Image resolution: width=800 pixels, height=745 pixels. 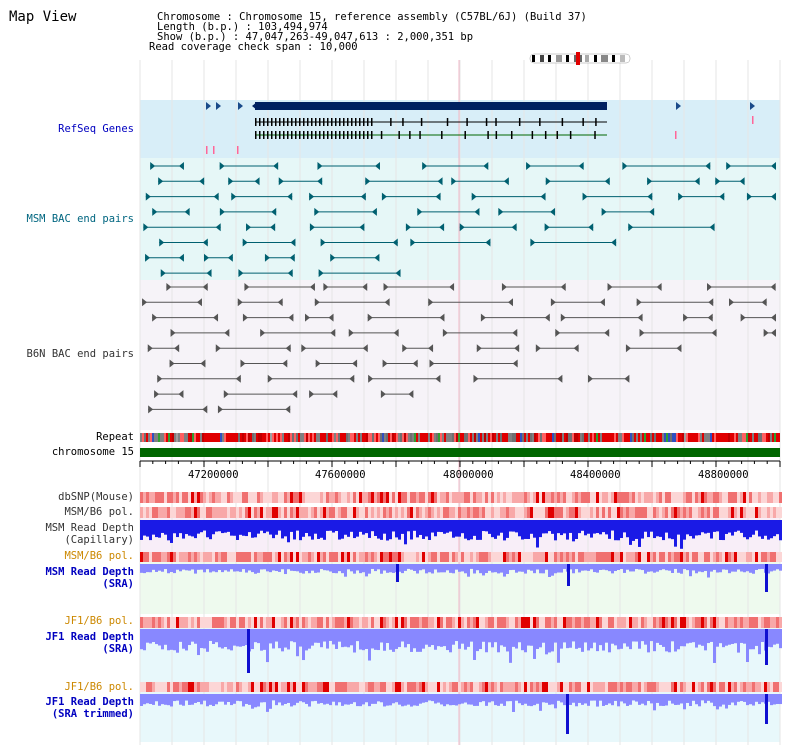 What do you see at coordinates (480, 128) in the screenshot?
I see `refseq-genes-track` at bounding box center [480, 128].